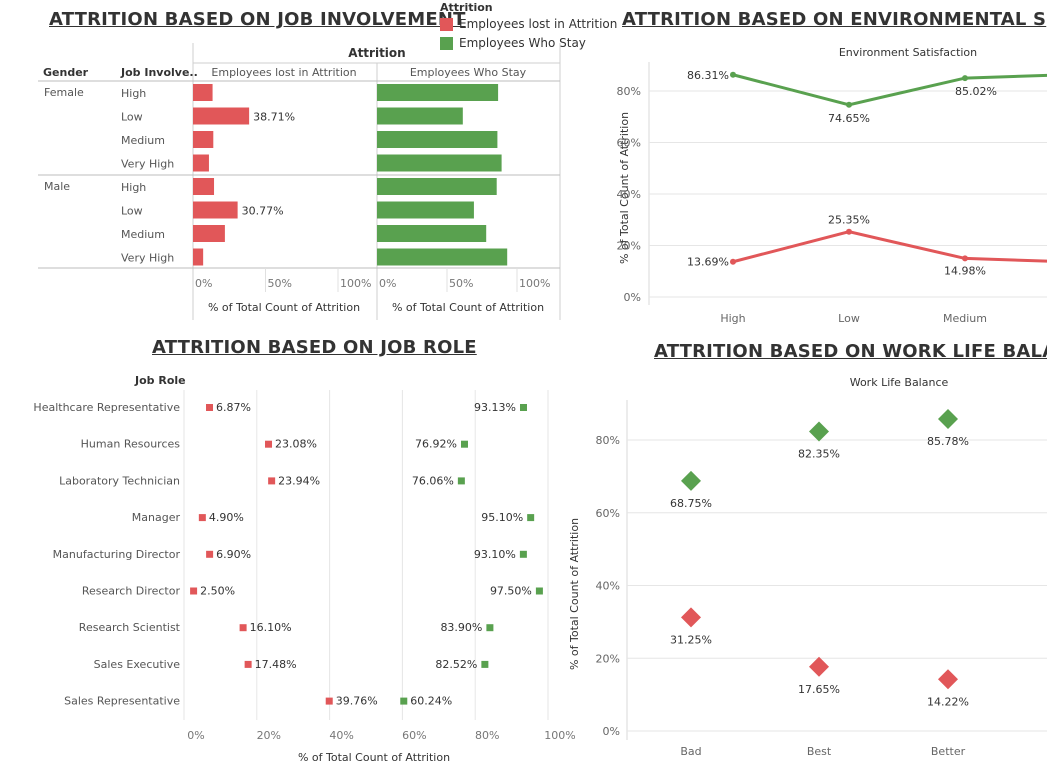 The height and width of the screenshot is (762, 1047). What do you see at coordinates (468, 72) in the screenshot?
I see `column-header-stay: Employees Who Stay` at bounding box center [468, 72].